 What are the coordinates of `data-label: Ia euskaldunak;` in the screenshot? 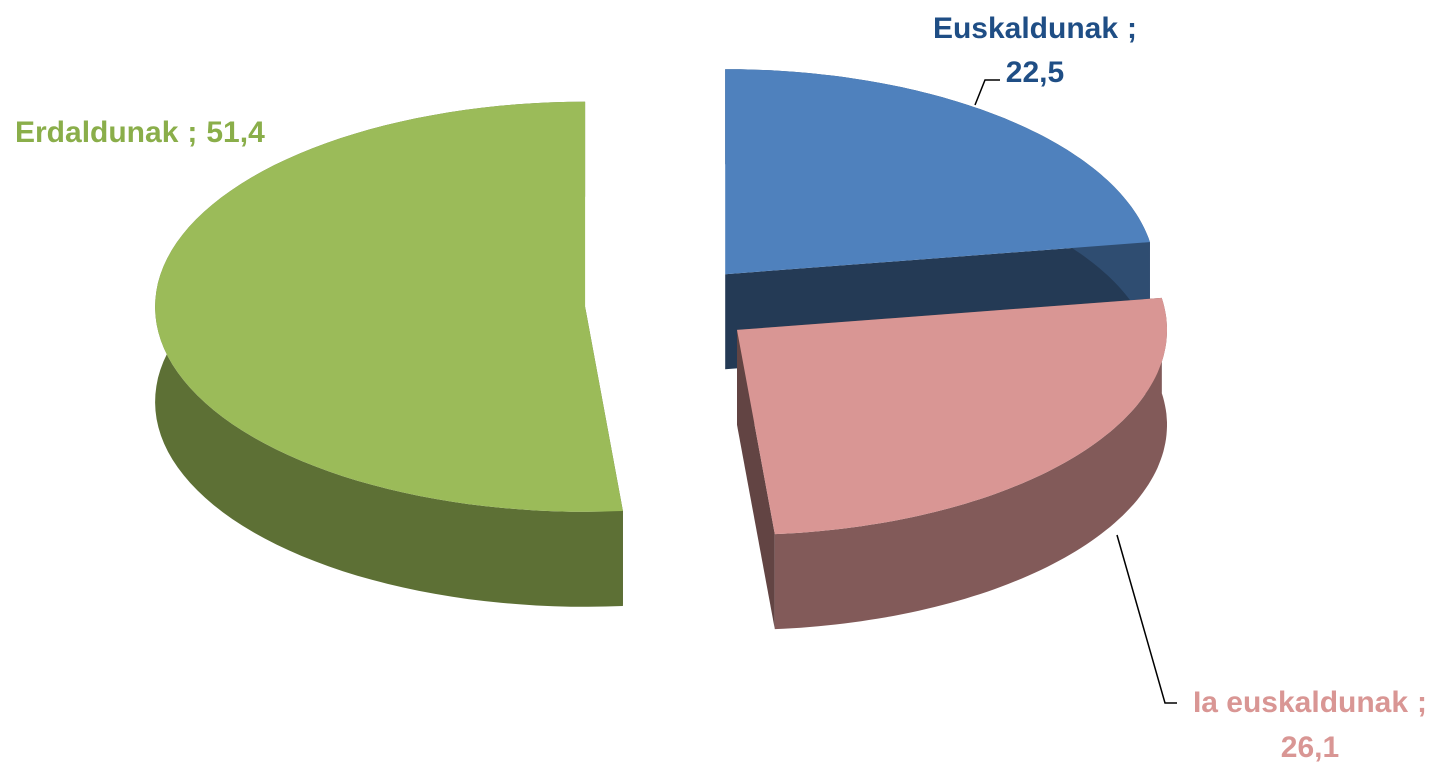 It's located at (1310, 702).